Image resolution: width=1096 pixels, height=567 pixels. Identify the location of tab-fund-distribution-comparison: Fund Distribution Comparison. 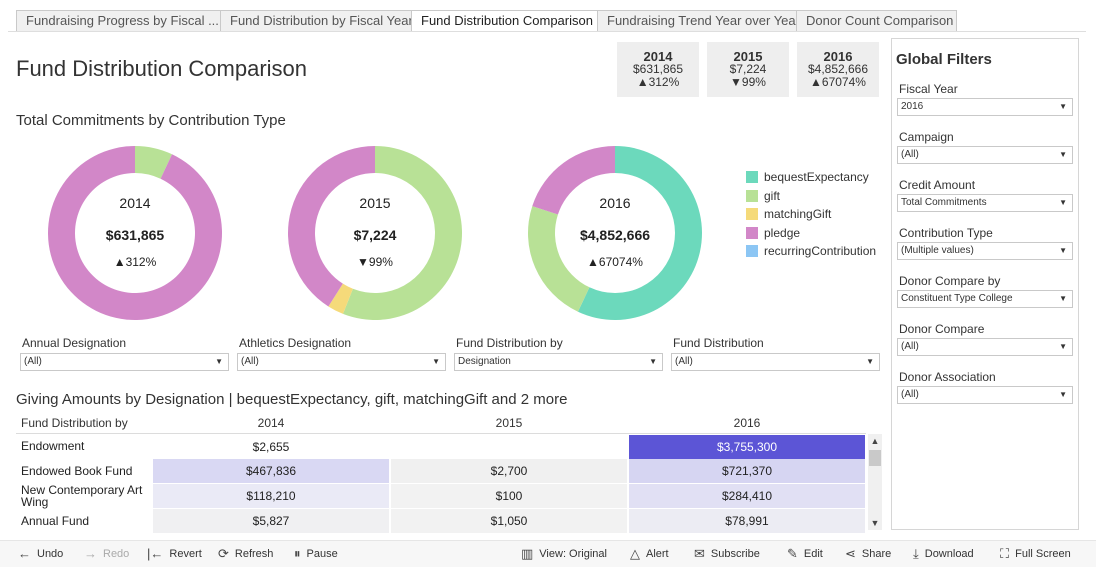
(504, 21).